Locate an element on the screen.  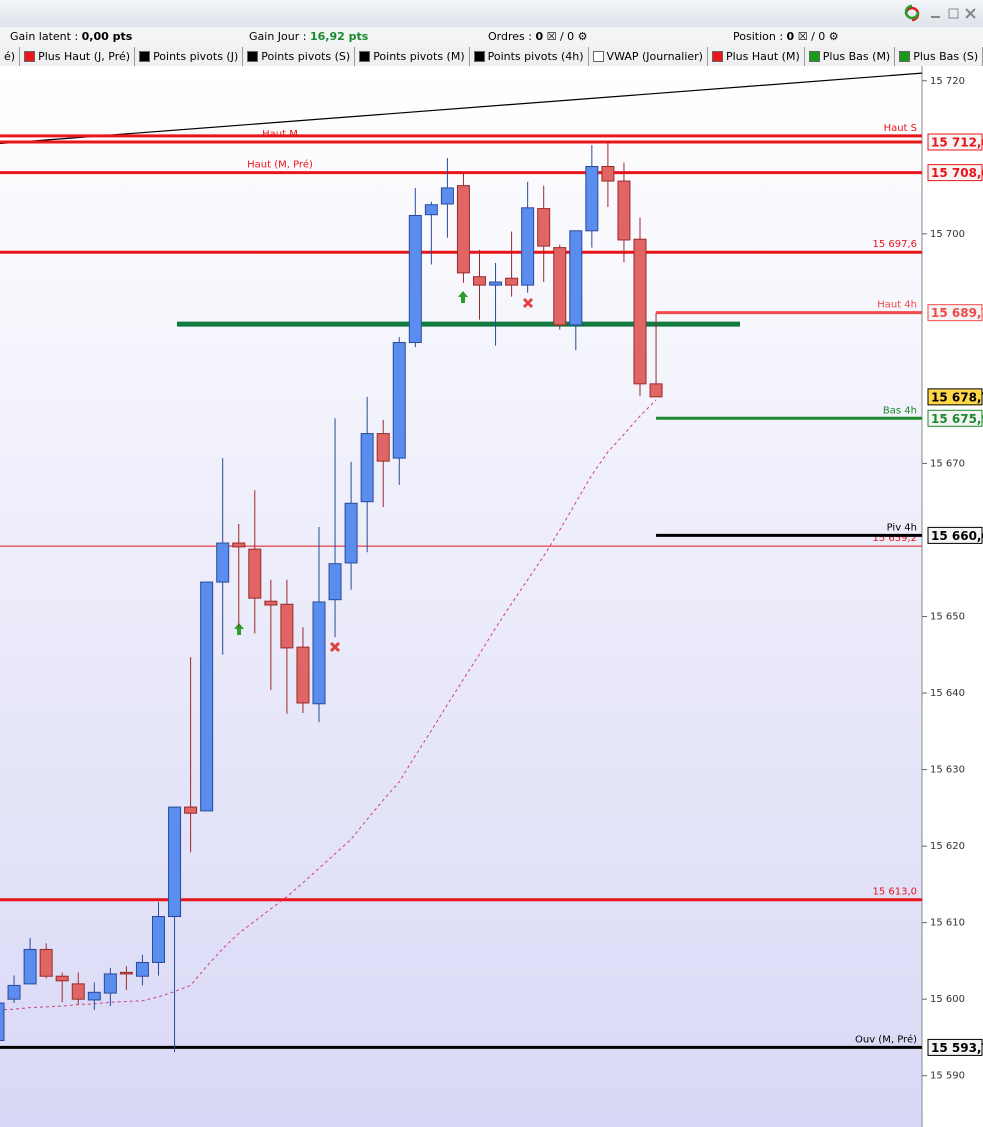
minimize is located at coordinates (935, 17).